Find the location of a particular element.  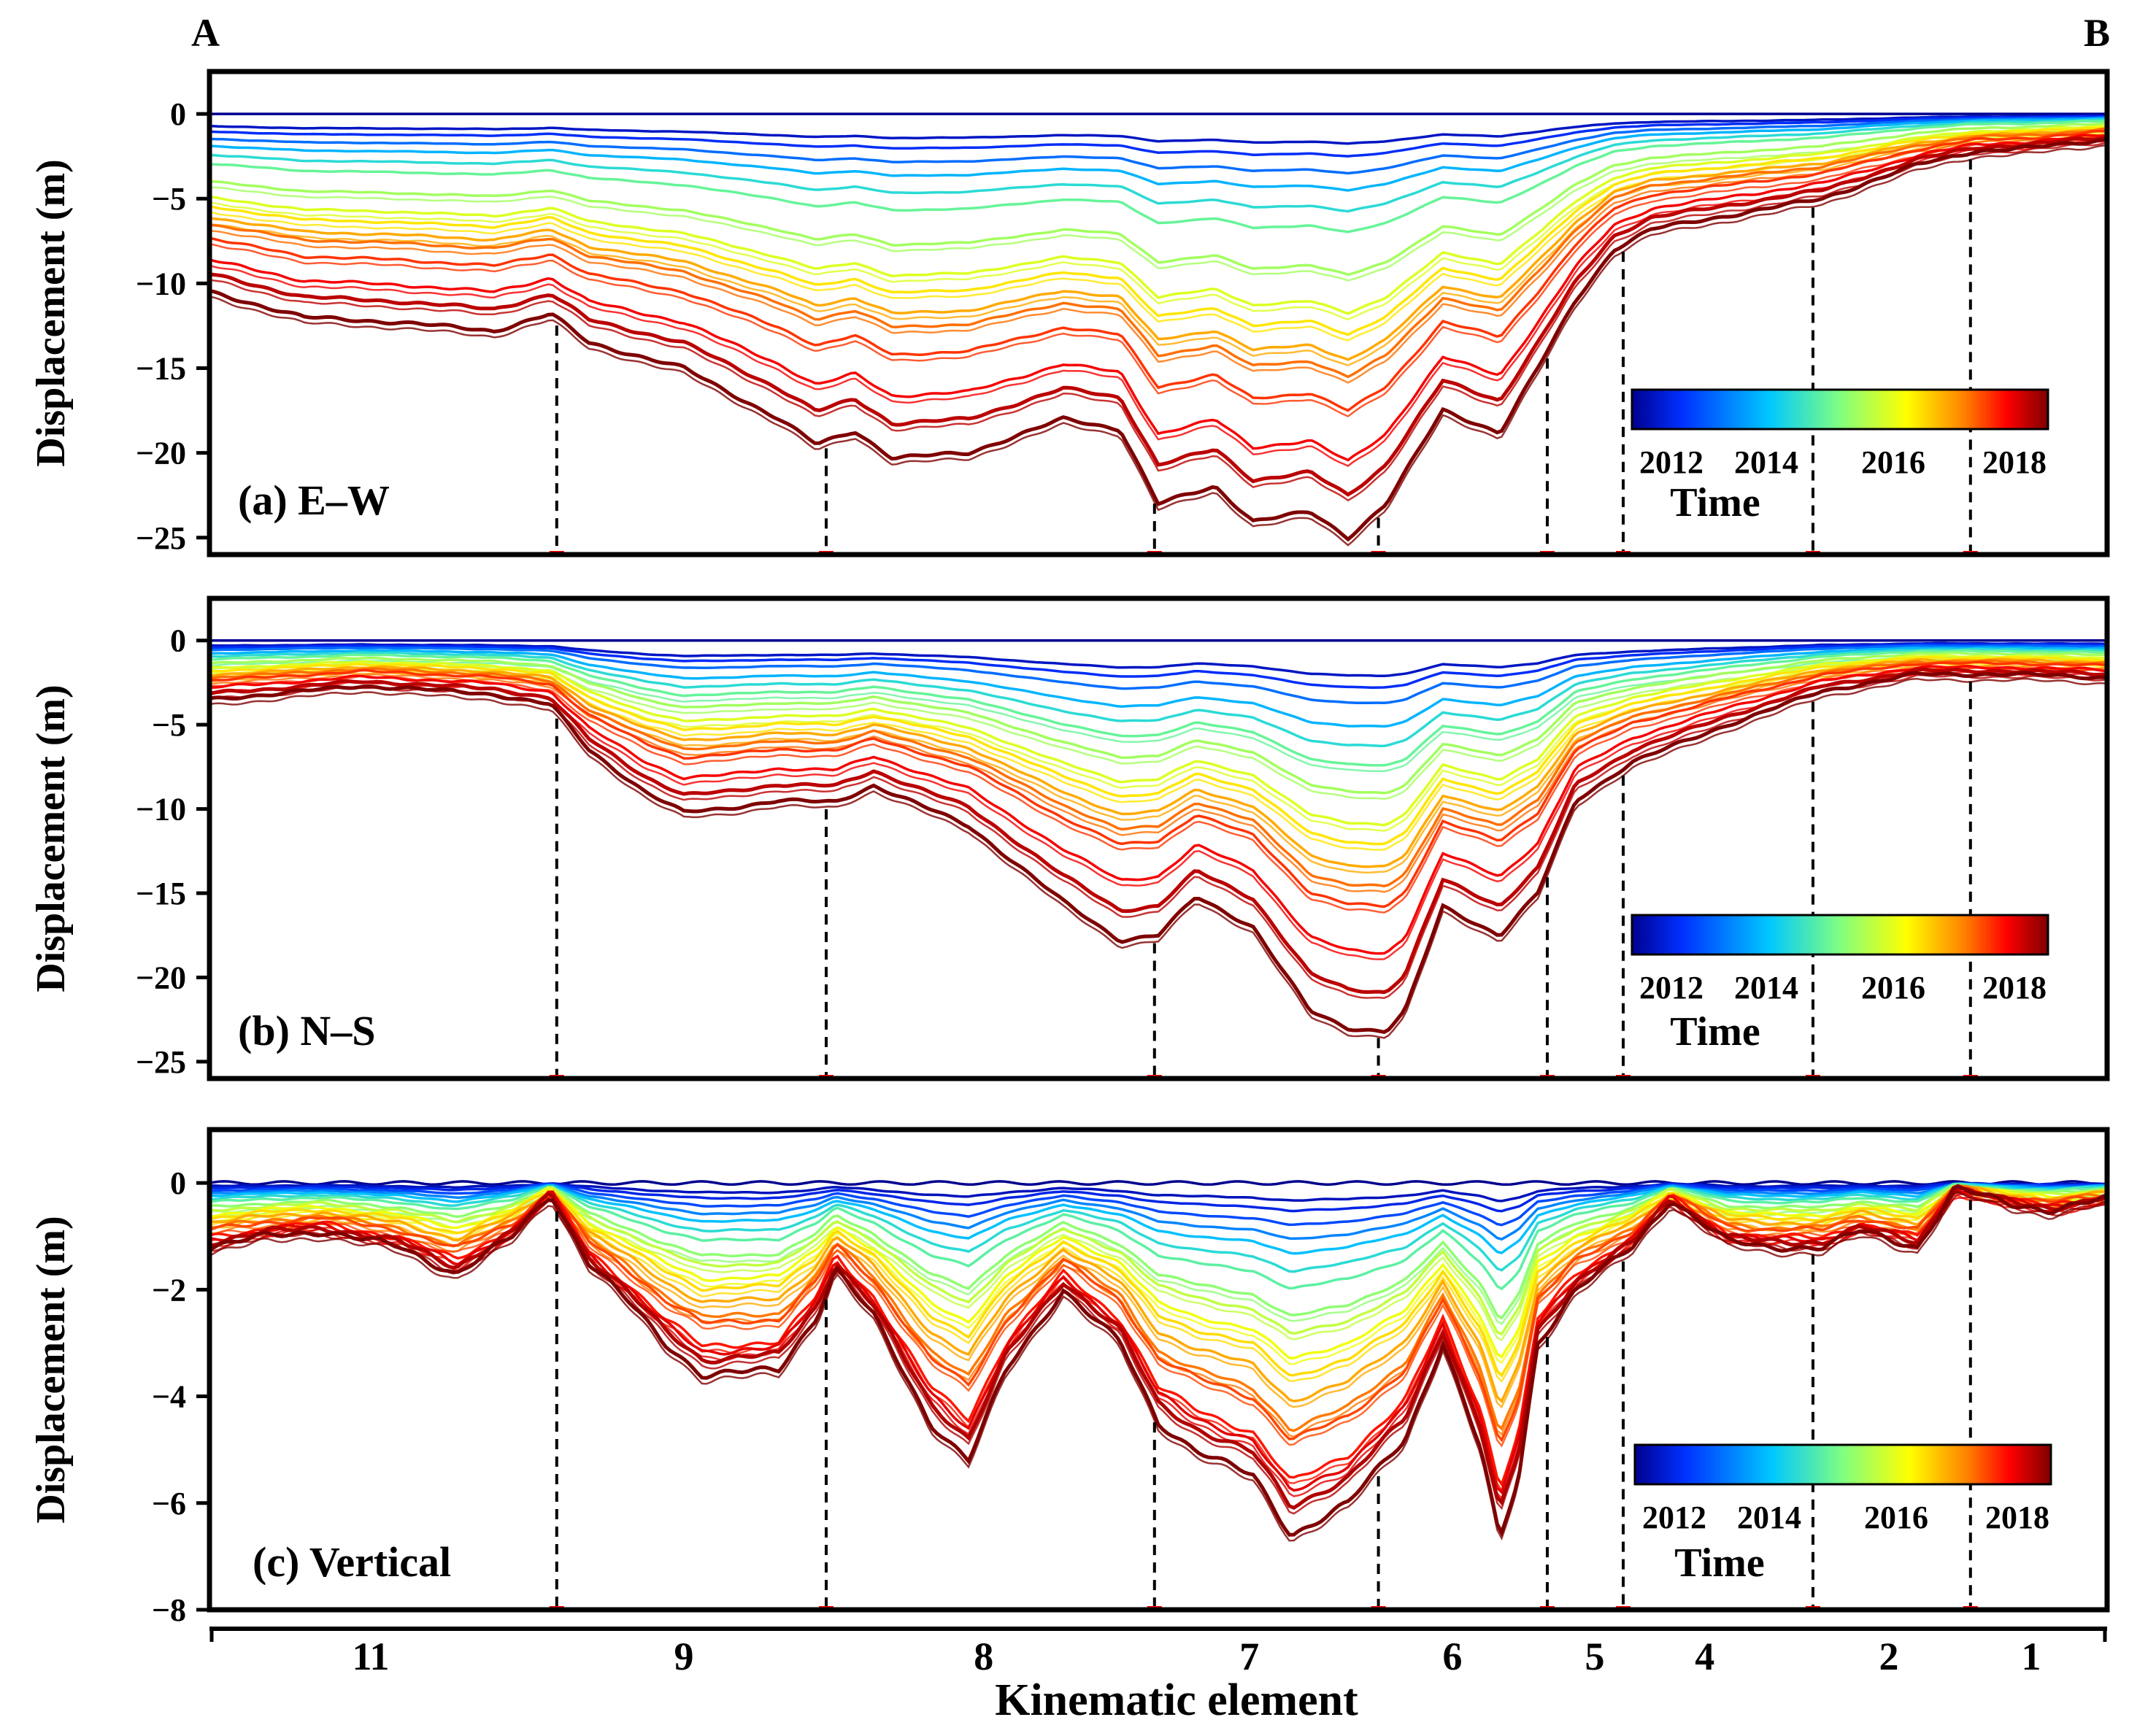

y-tick-label-ns-3: −15 is located at coordinates (161, 893).